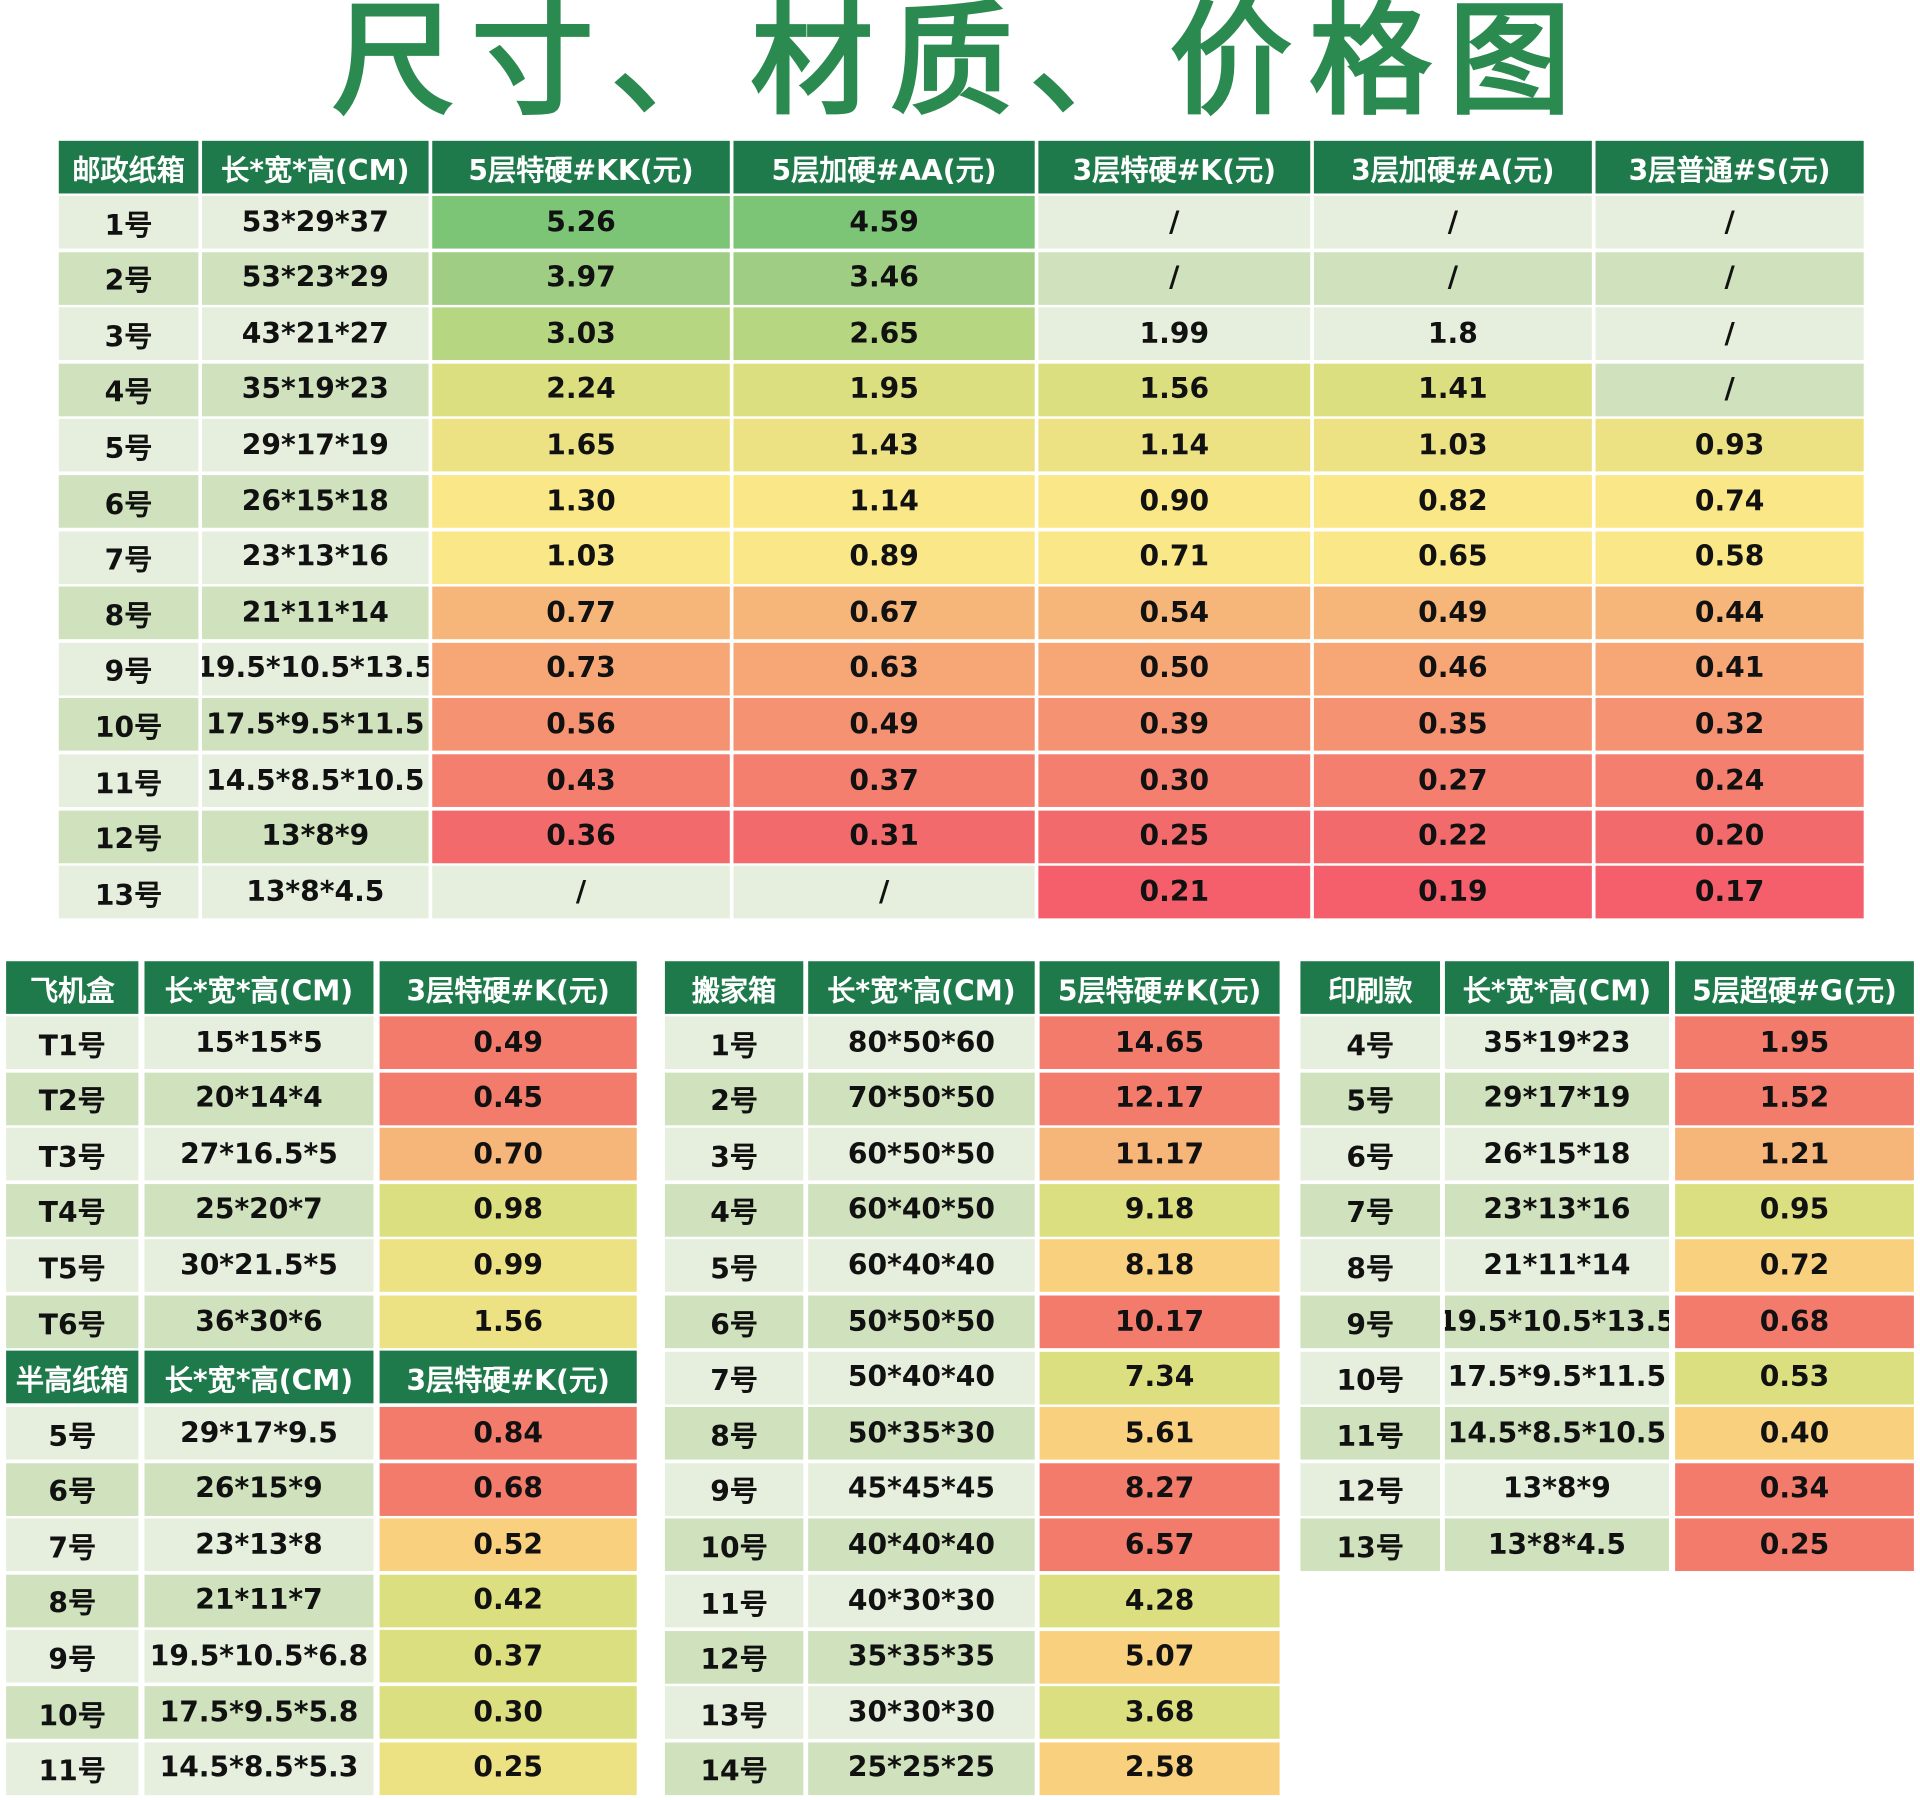  I want to click on size-label: T4号, so click(72, 1210).